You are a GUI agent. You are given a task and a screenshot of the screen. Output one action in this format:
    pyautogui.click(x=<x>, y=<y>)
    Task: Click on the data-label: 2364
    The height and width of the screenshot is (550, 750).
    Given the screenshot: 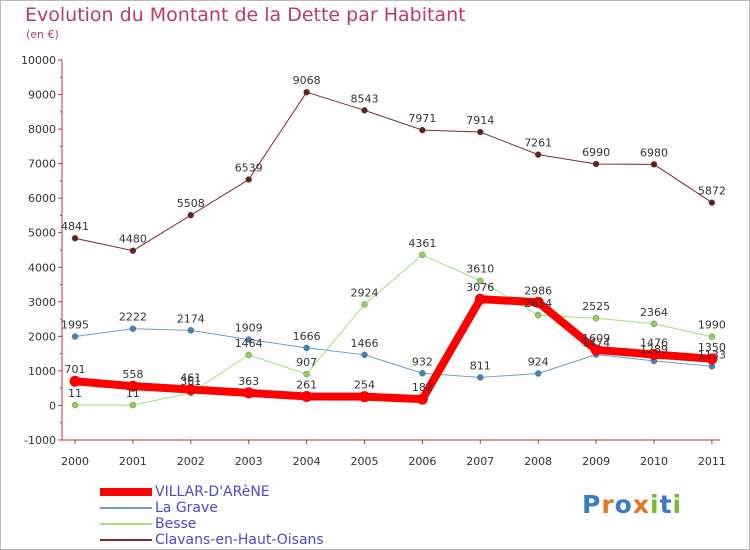 What is the action you would take?
    pyautogui.click(x=654, y=312)
    